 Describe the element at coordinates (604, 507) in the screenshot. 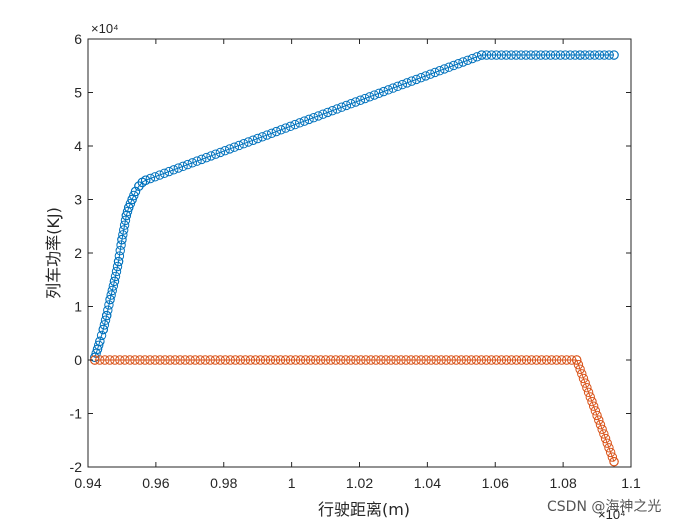

I see `watermark-text: CSDN @海神之光` at that location.